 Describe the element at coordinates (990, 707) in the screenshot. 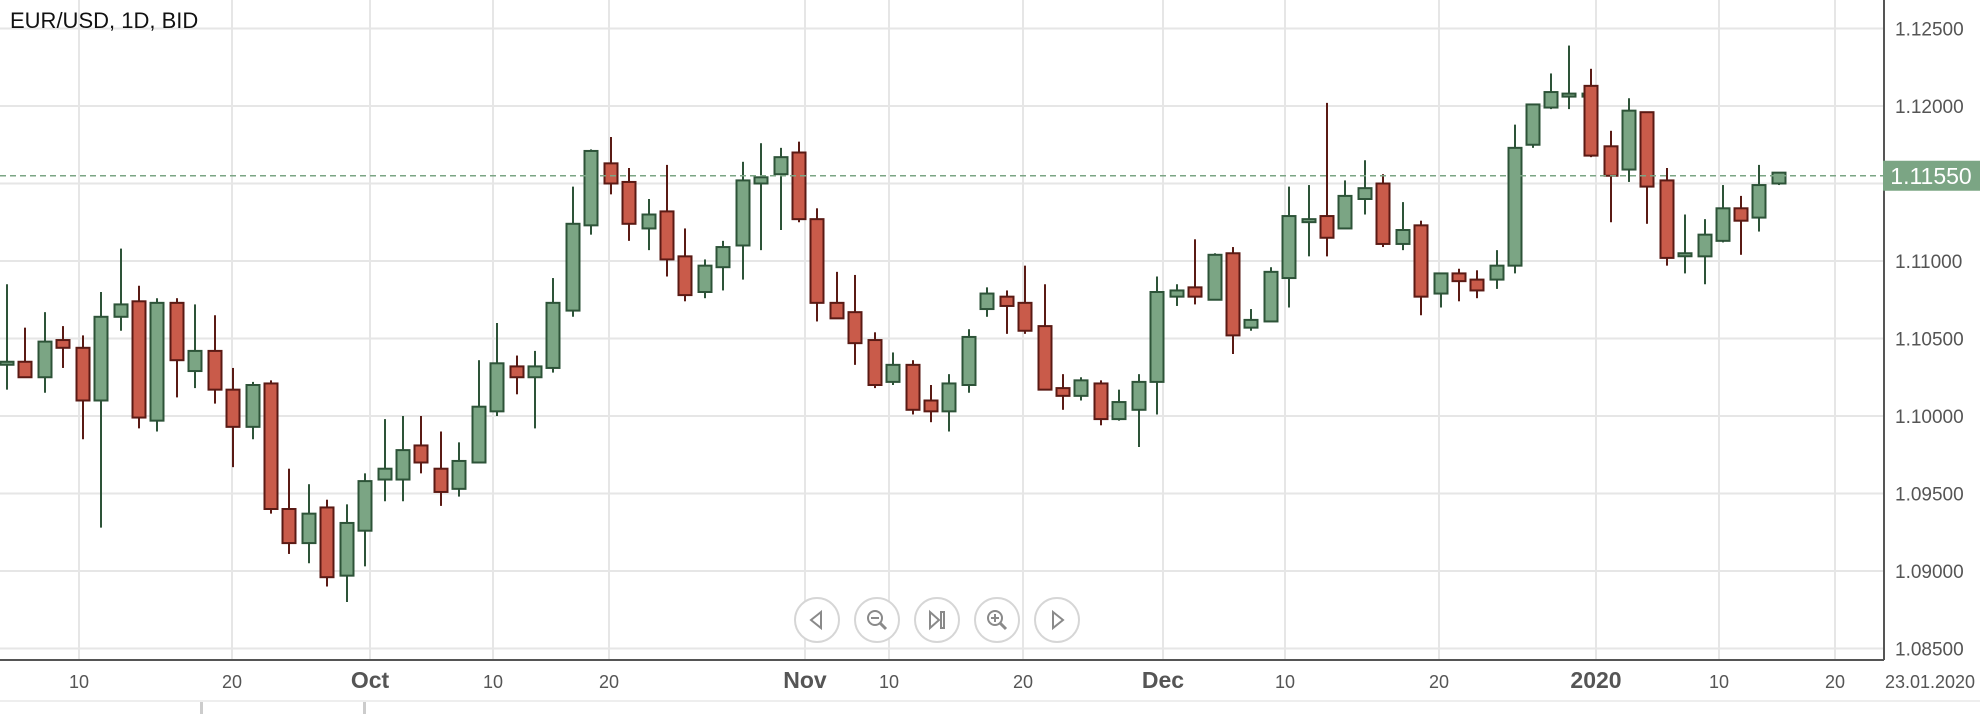

I see `navigator-strip` at that location.